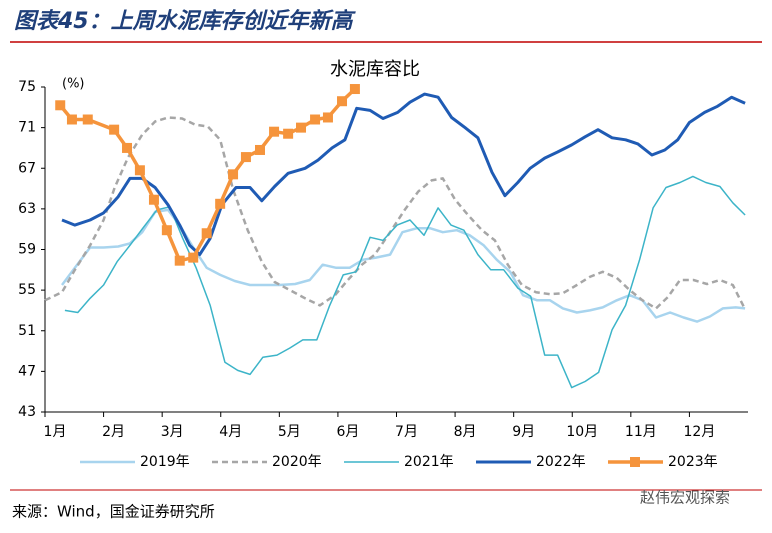 This screenshot has height=533, width=772. I want to click on x-tick-label: 4月, so click(230, 432).